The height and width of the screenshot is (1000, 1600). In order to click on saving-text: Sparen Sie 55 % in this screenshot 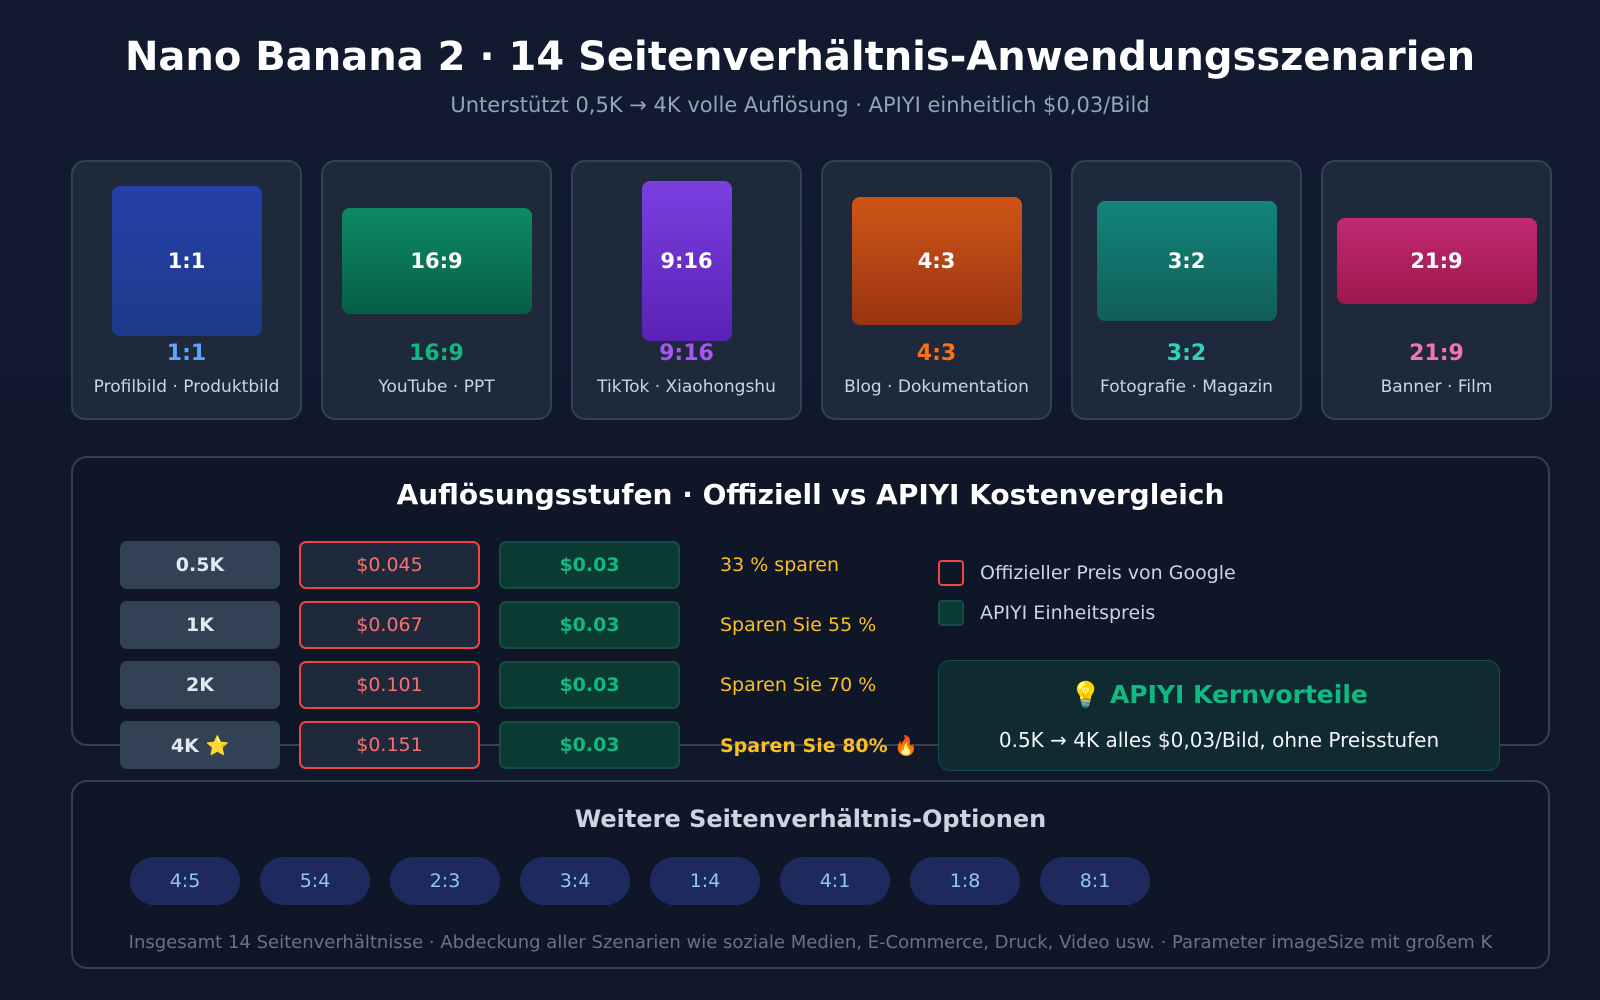, I will do `click(798, 625)`.